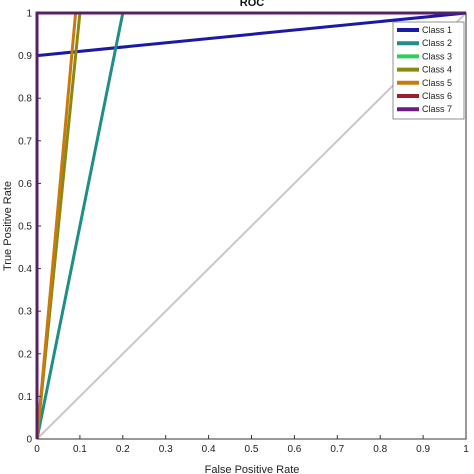  I want to click on legend-label-class-6: Class 6, so click(437, 96).